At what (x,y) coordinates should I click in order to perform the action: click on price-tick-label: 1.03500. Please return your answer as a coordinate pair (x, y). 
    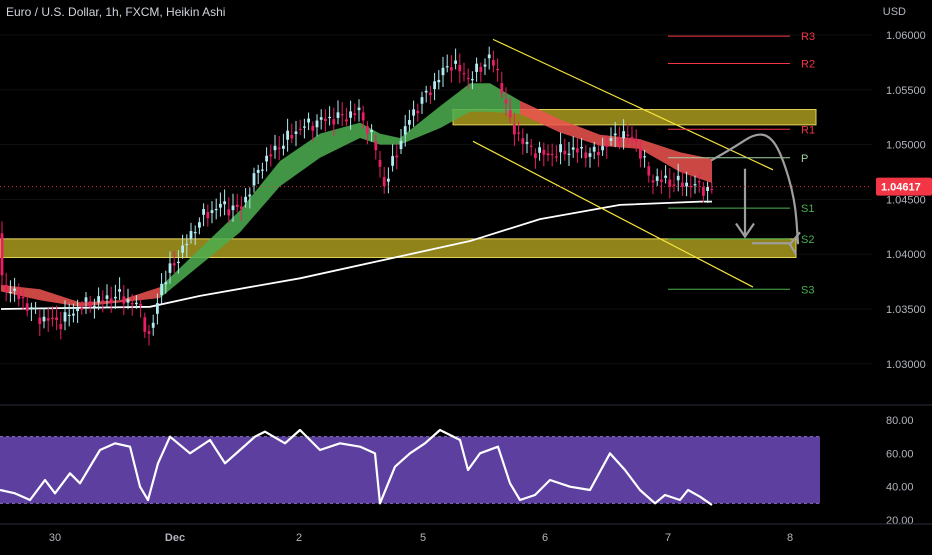
    Looking at the image, I should click on (906, 310).